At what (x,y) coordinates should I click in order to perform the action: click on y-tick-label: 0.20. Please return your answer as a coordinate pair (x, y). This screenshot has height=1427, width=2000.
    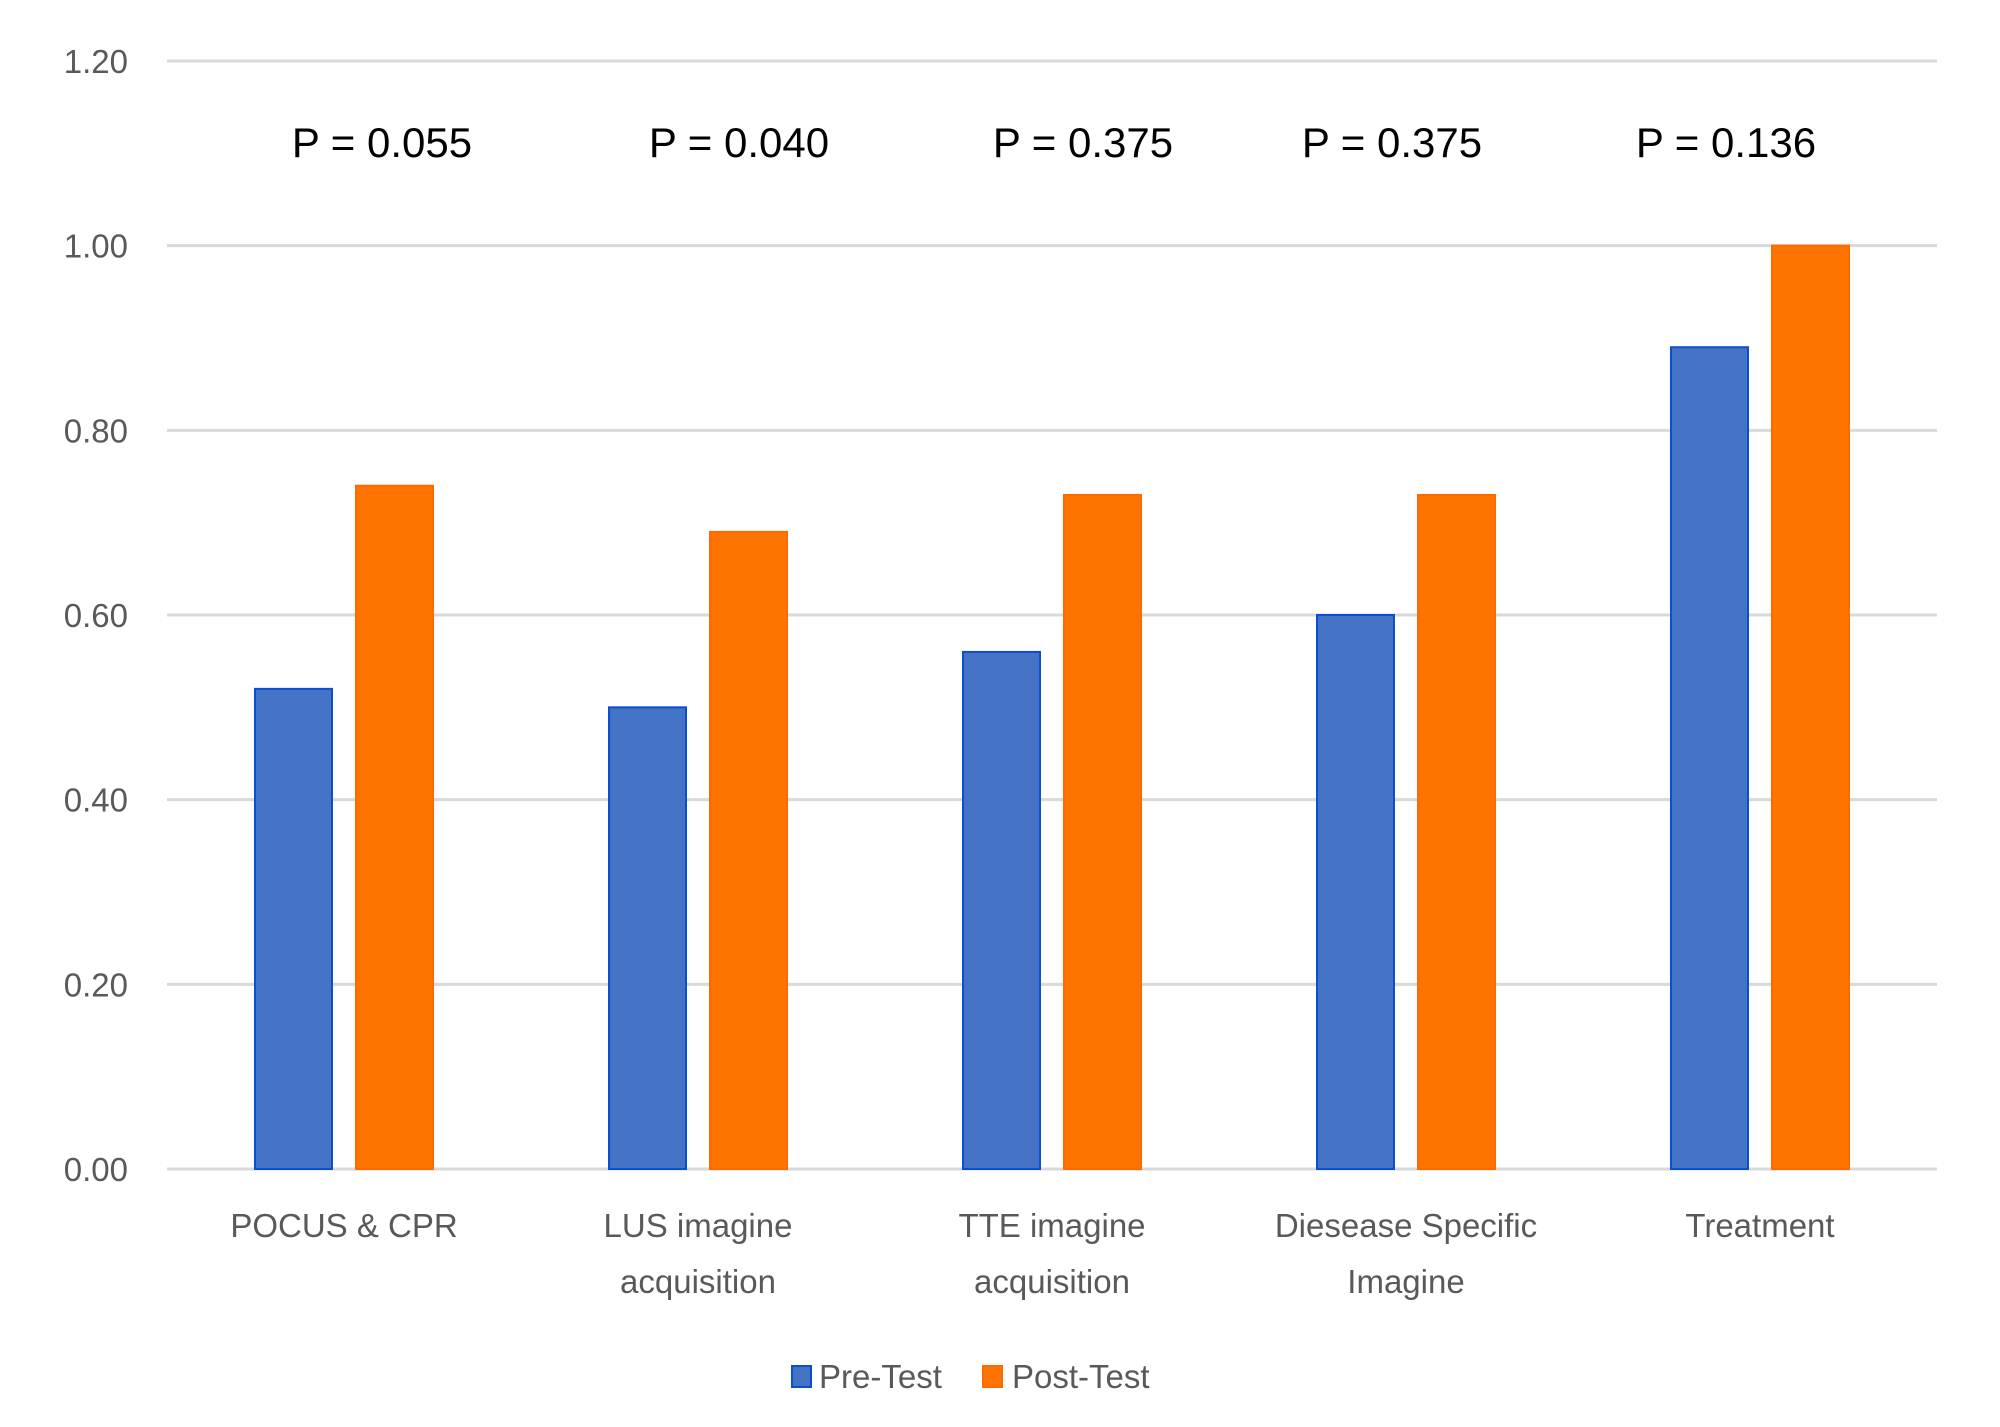
    Looking at the image, I should click on (96, 984).